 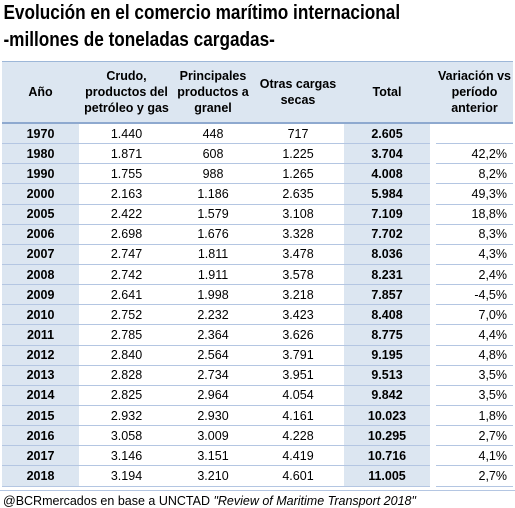 I want to click on otras-cell: 3.328, so click(x=298, y=234).